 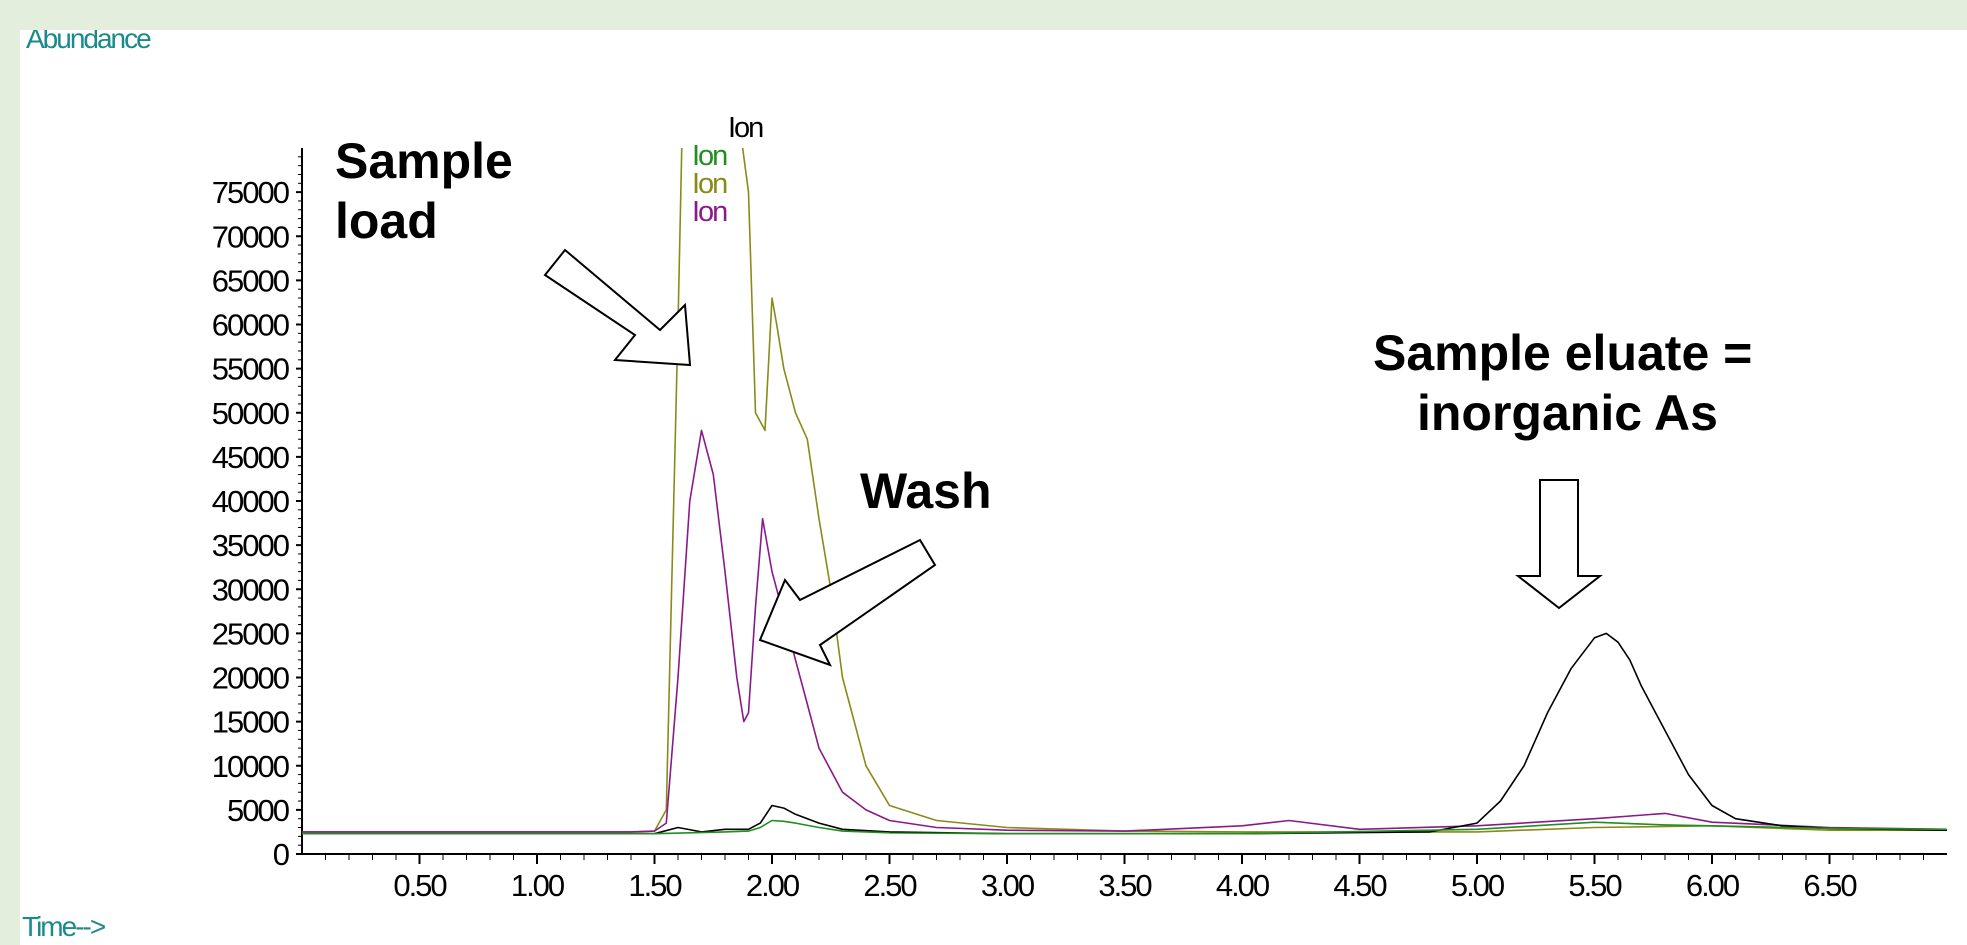 What do you see at coordinates (251, 280) in the screenshot?
I see `y-tick-label: 65000` at bounding box center [251, 280].